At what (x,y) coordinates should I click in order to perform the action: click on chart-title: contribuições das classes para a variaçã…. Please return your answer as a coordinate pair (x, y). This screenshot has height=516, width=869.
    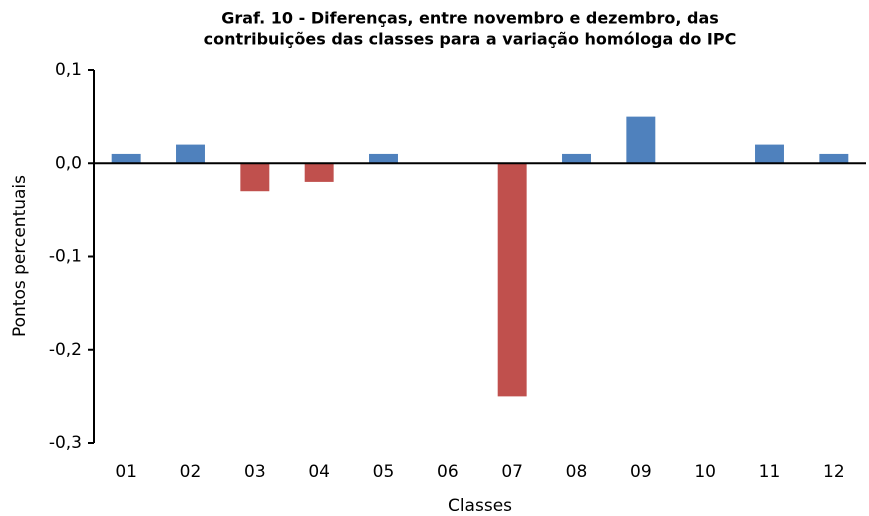
    Looking at the image, I should click on (470, 39).